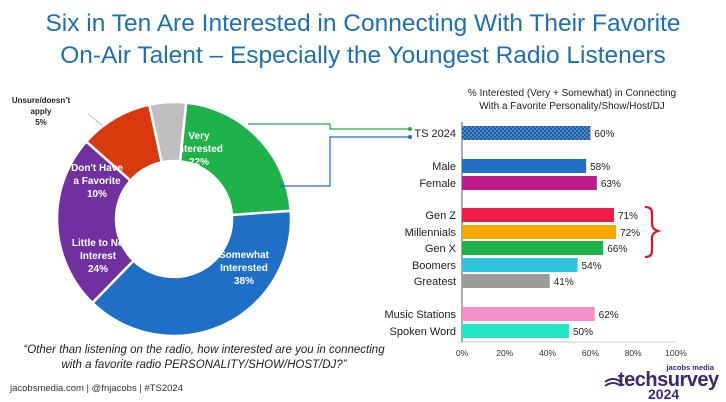 The width and height of the screenshot is (726, 402). I want to click on bar-value-label: 50%, so click(583, 332).